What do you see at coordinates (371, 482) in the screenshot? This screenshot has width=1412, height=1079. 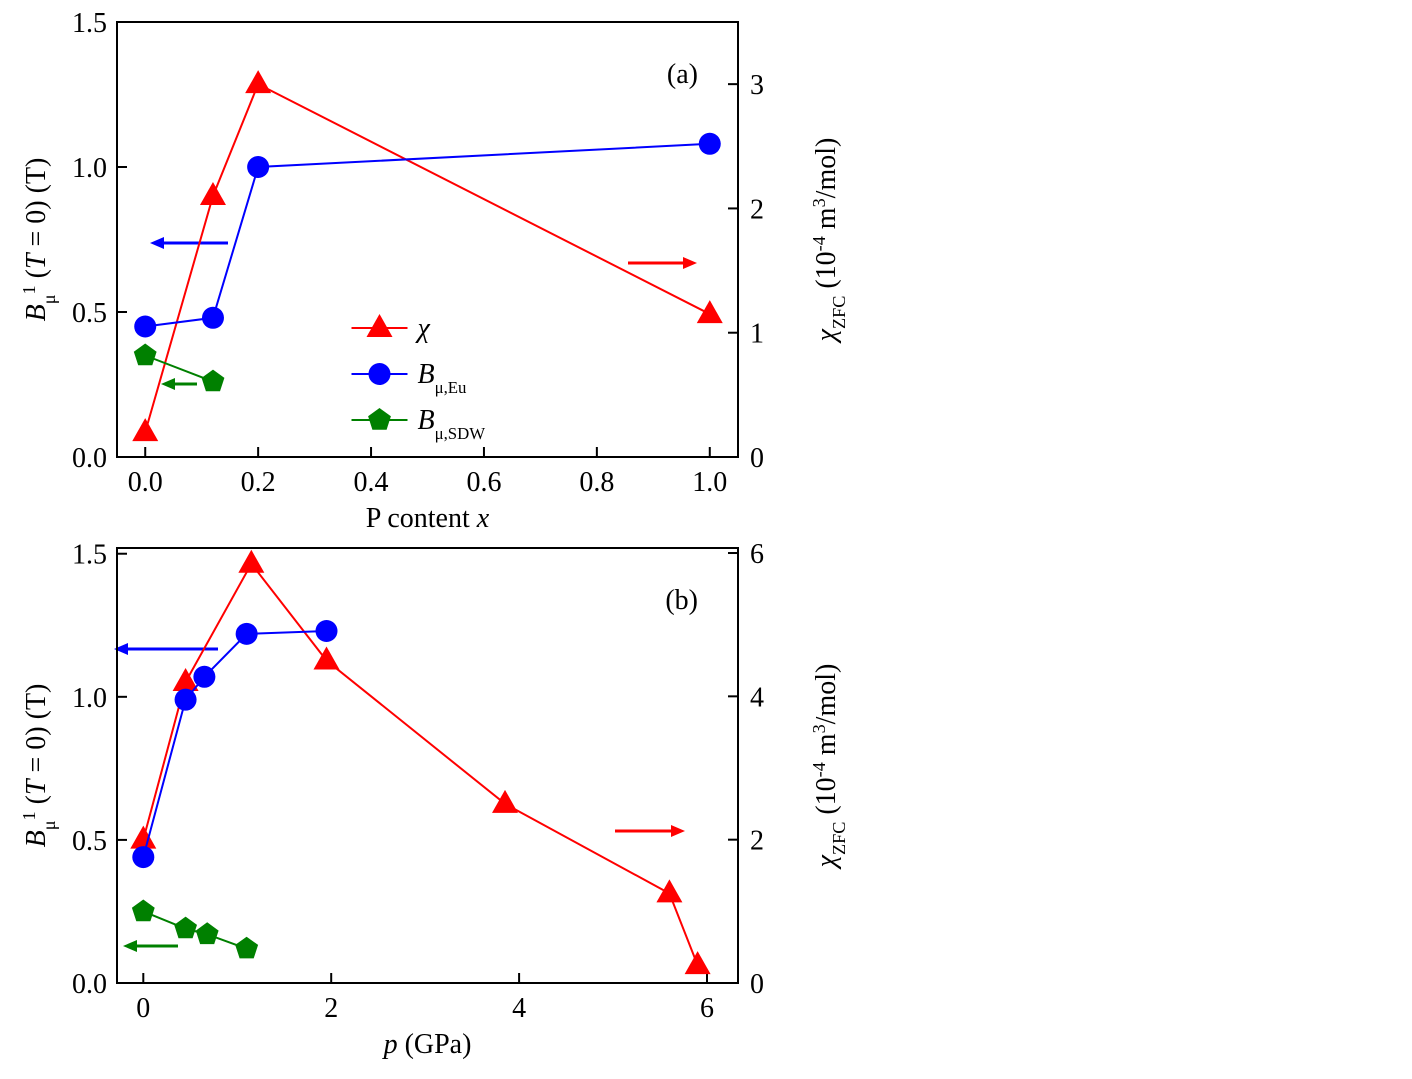 I see `x-tick-label: 0.4` at bounding box center [371, 482].